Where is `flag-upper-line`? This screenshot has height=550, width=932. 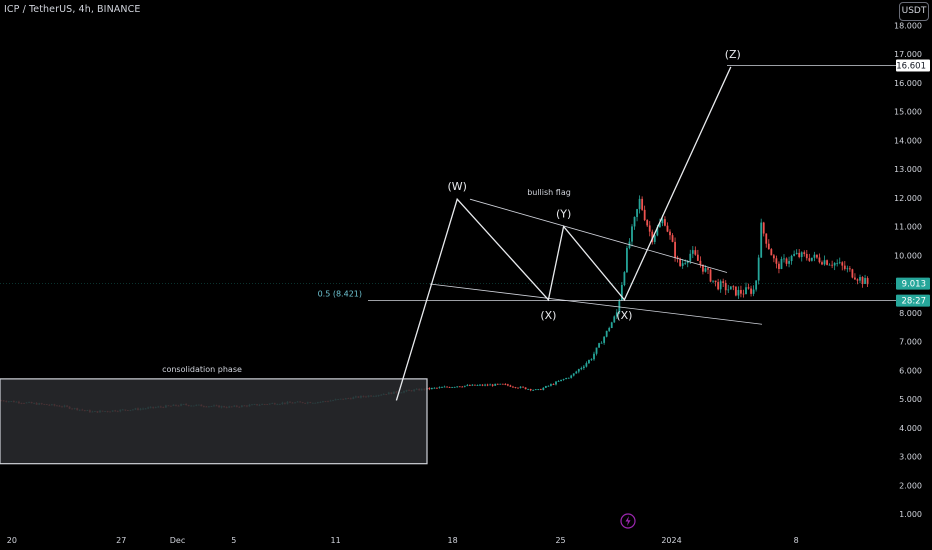
flag-upper-line is located at coordinates (598, 235).